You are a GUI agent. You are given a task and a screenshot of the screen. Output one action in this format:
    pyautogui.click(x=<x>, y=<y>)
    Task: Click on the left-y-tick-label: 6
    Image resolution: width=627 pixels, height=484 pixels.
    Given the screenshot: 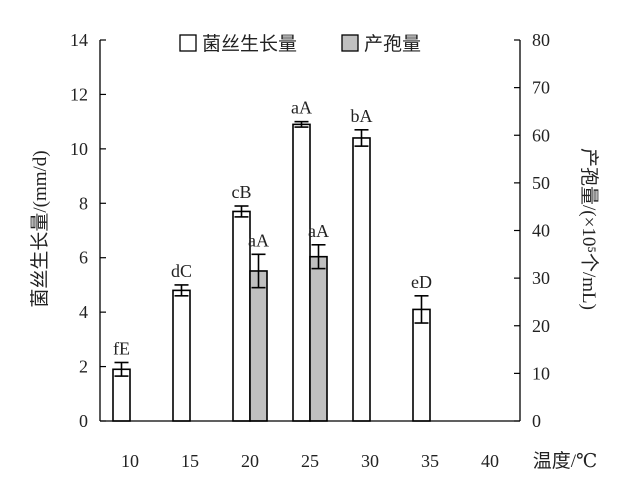 What is the action you would take?
    pyautogui.click(x=83, y=258)
    